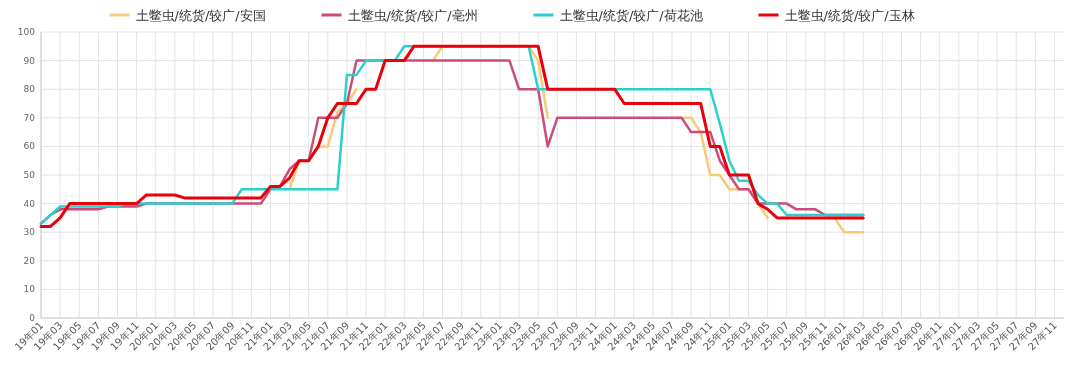 This screenshot has height=374, width=1080. Describe the element at coordinates (26, 32) in the screenshot. I see `y-tick-label: 100` at that location.